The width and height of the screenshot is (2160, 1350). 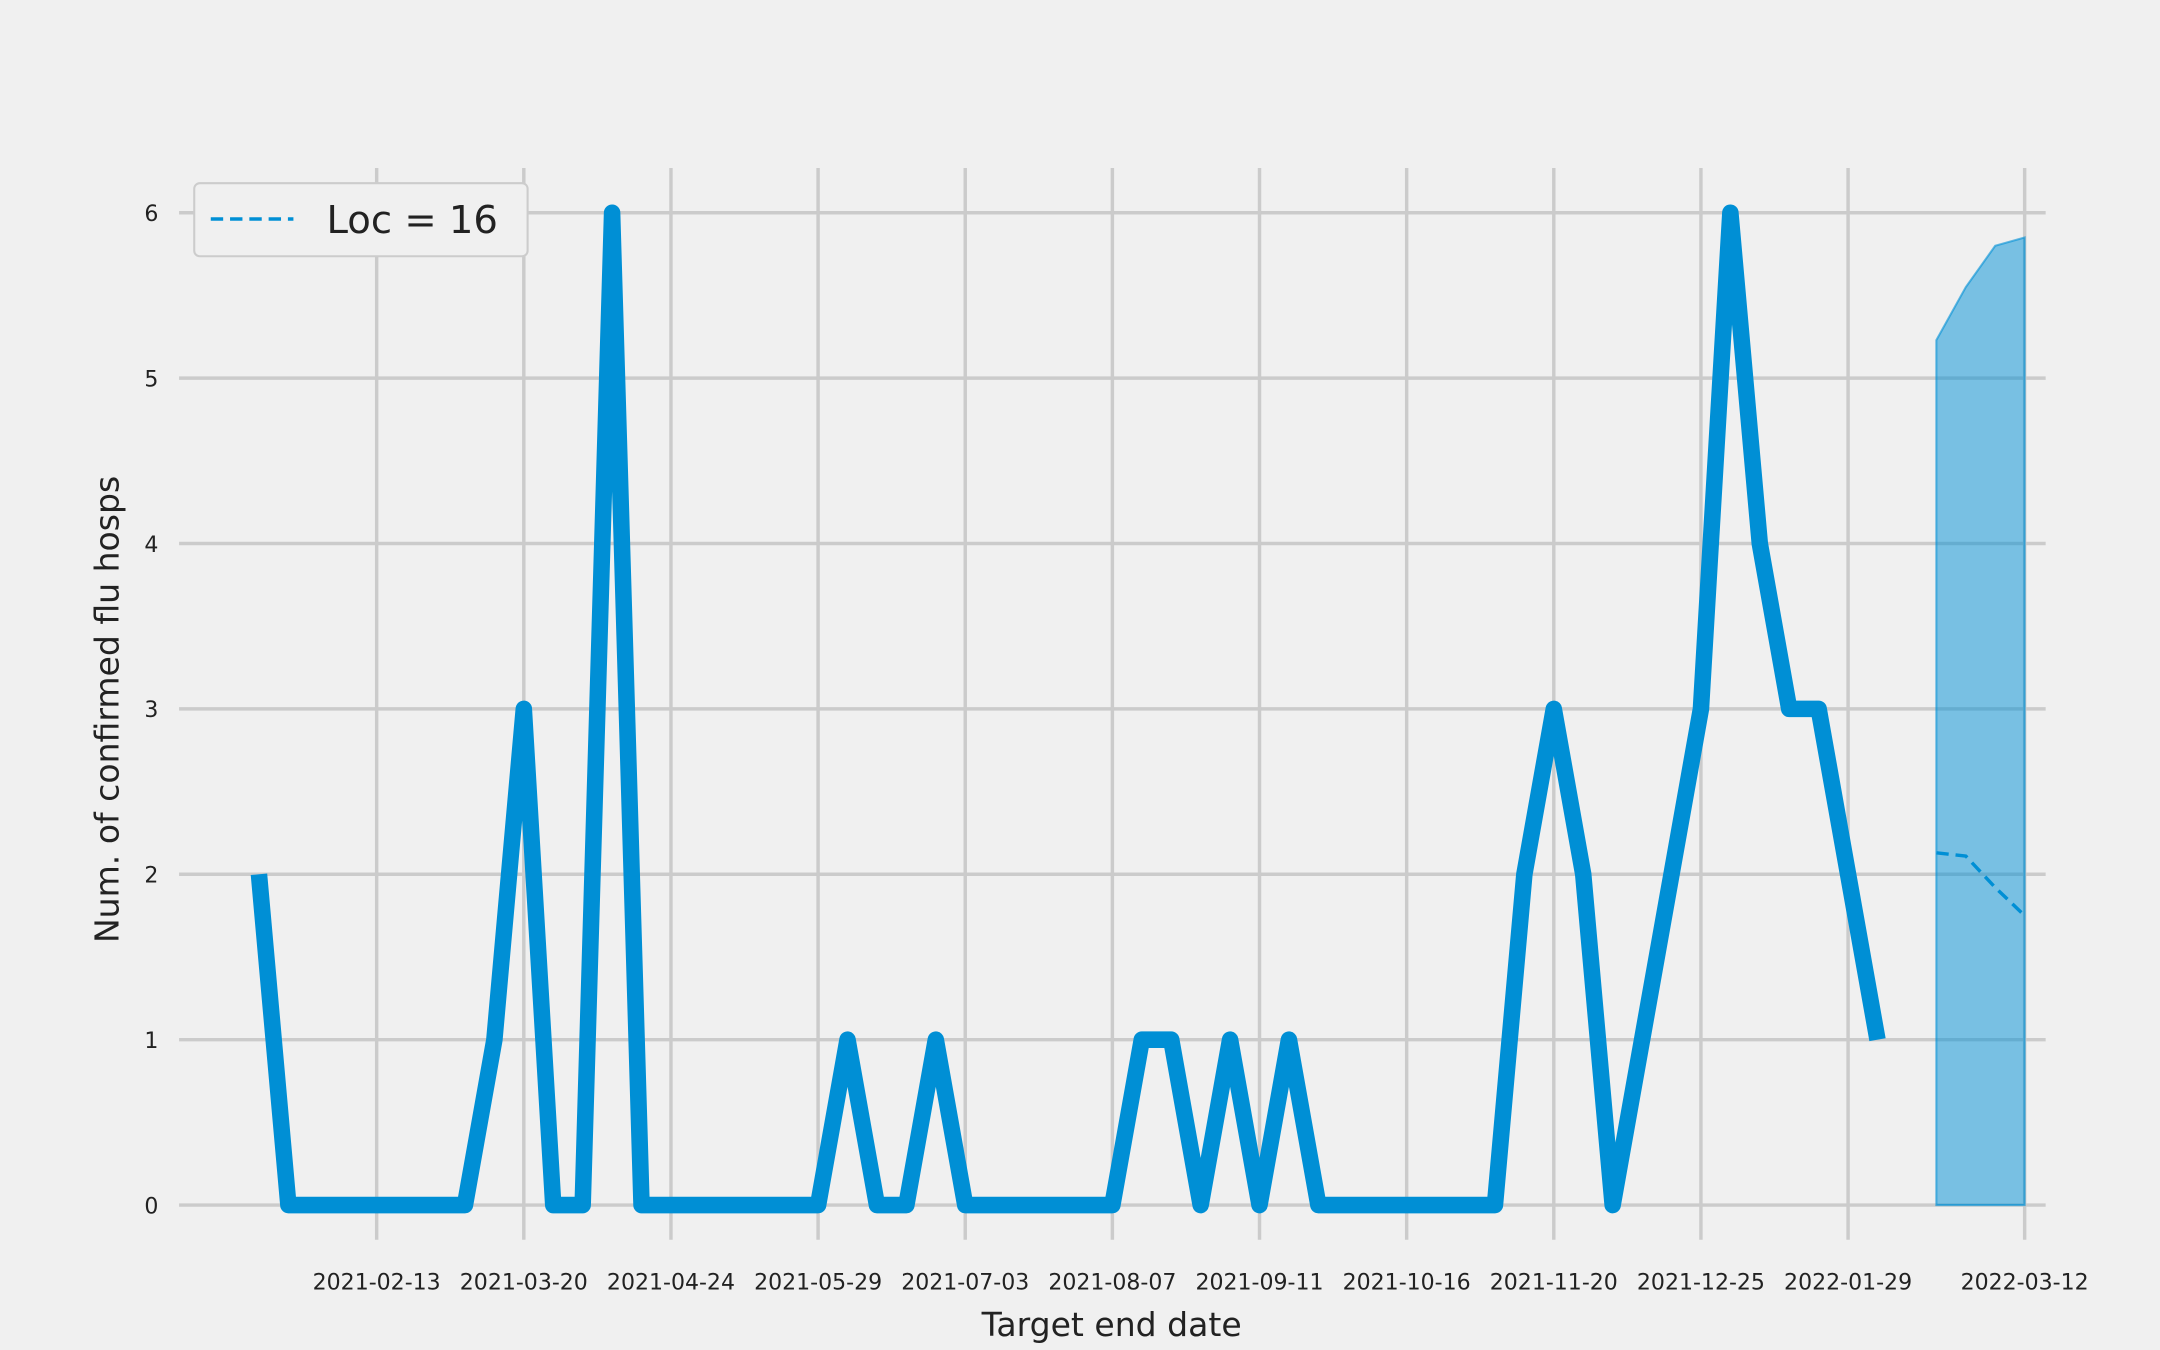 I want to click on y-tick-label: 2, so click(x=151, y=876).